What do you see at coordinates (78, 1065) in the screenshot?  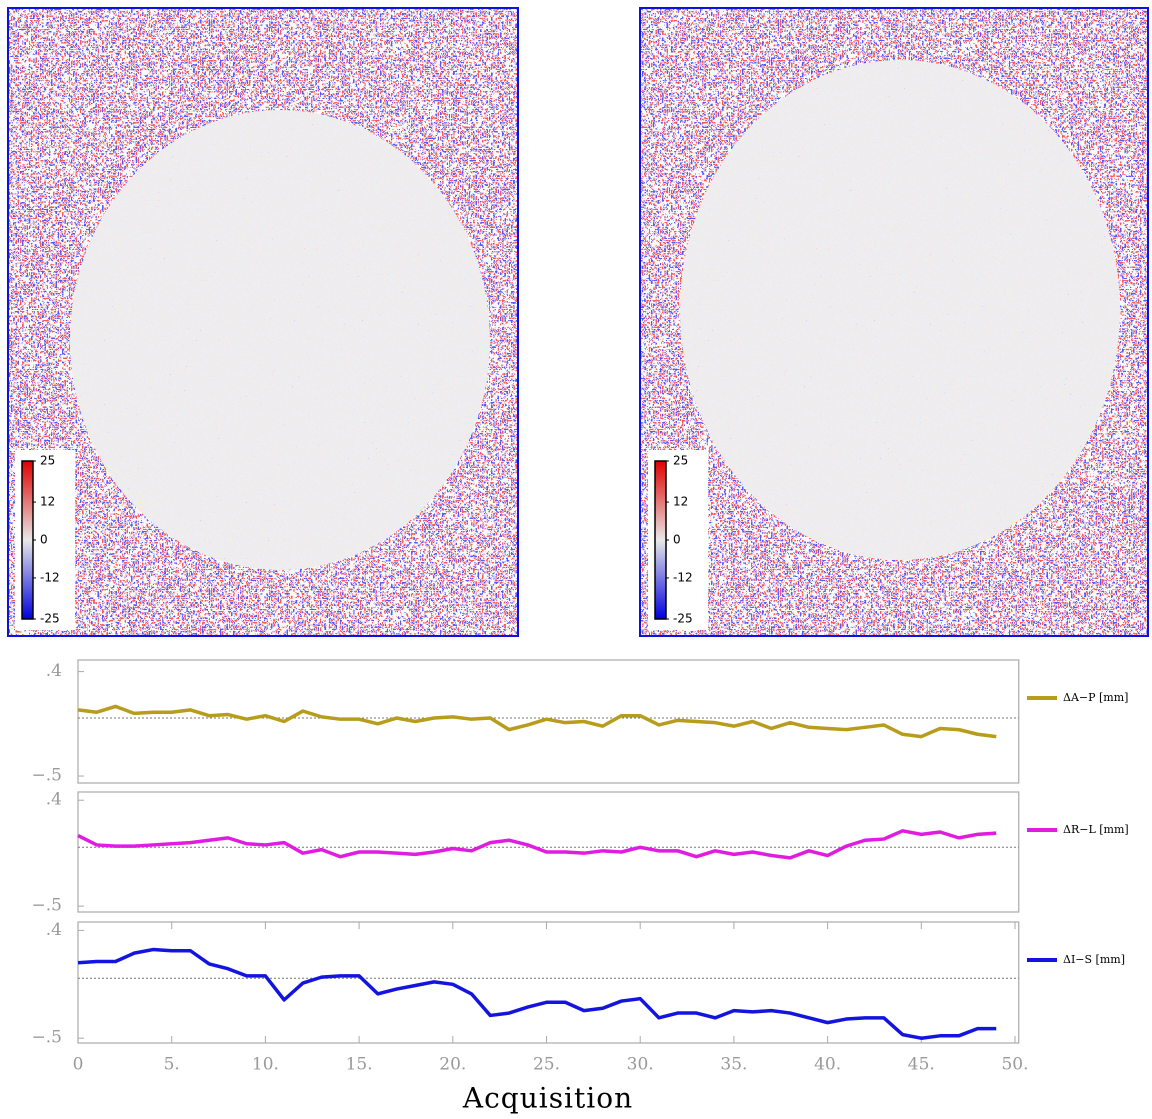 I see `x-tick-label: 0` at bounding box center [78, 1065].